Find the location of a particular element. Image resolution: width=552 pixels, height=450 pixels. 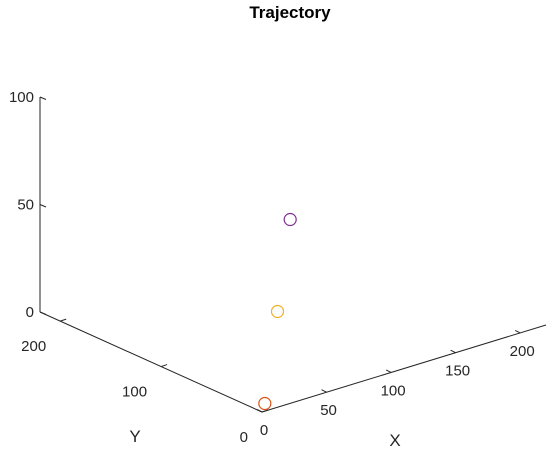

y-tick-label-1: 100 is located at coordinates (134, 392).